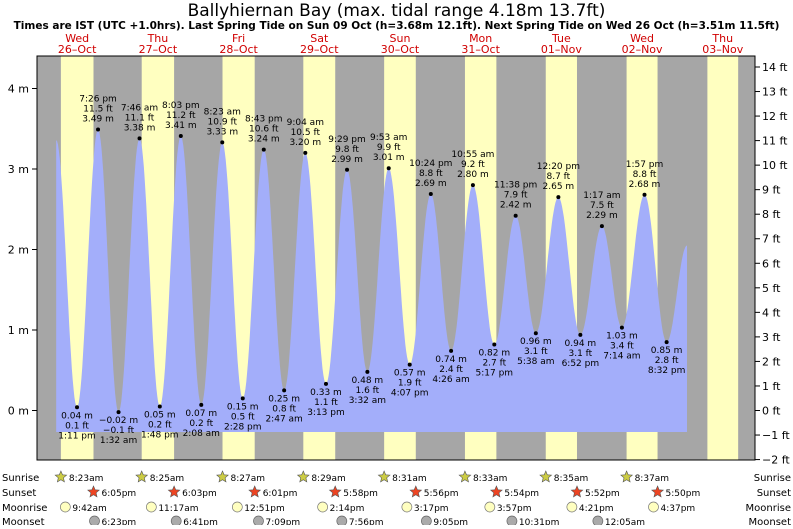  Describe the element at coordinates (181, 106) in the screenshot. I see `tide-label-time: 8:03 pm` at that location.